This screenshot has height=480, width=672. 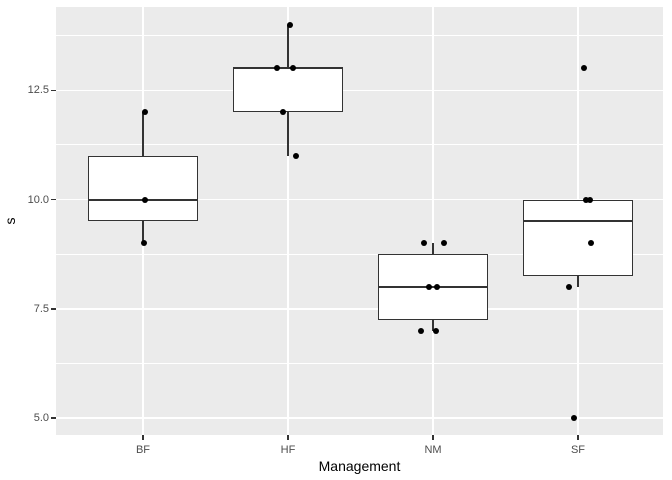 What do you see at coordinates (38, 199) in the screenshot?
I see `y-tick-label: 10.0` at bounding box center [38, 199].